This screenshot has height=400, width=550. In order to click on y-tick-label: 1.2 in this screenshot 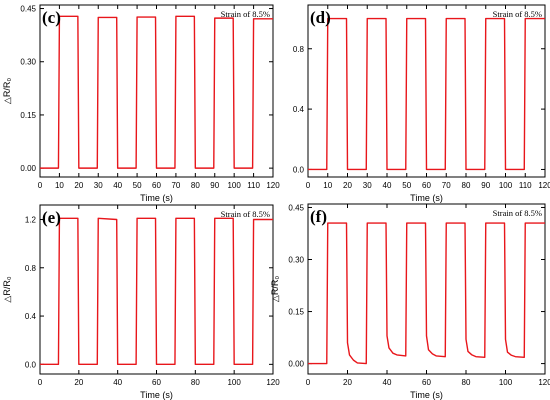, I will do `click(31, 219)`.